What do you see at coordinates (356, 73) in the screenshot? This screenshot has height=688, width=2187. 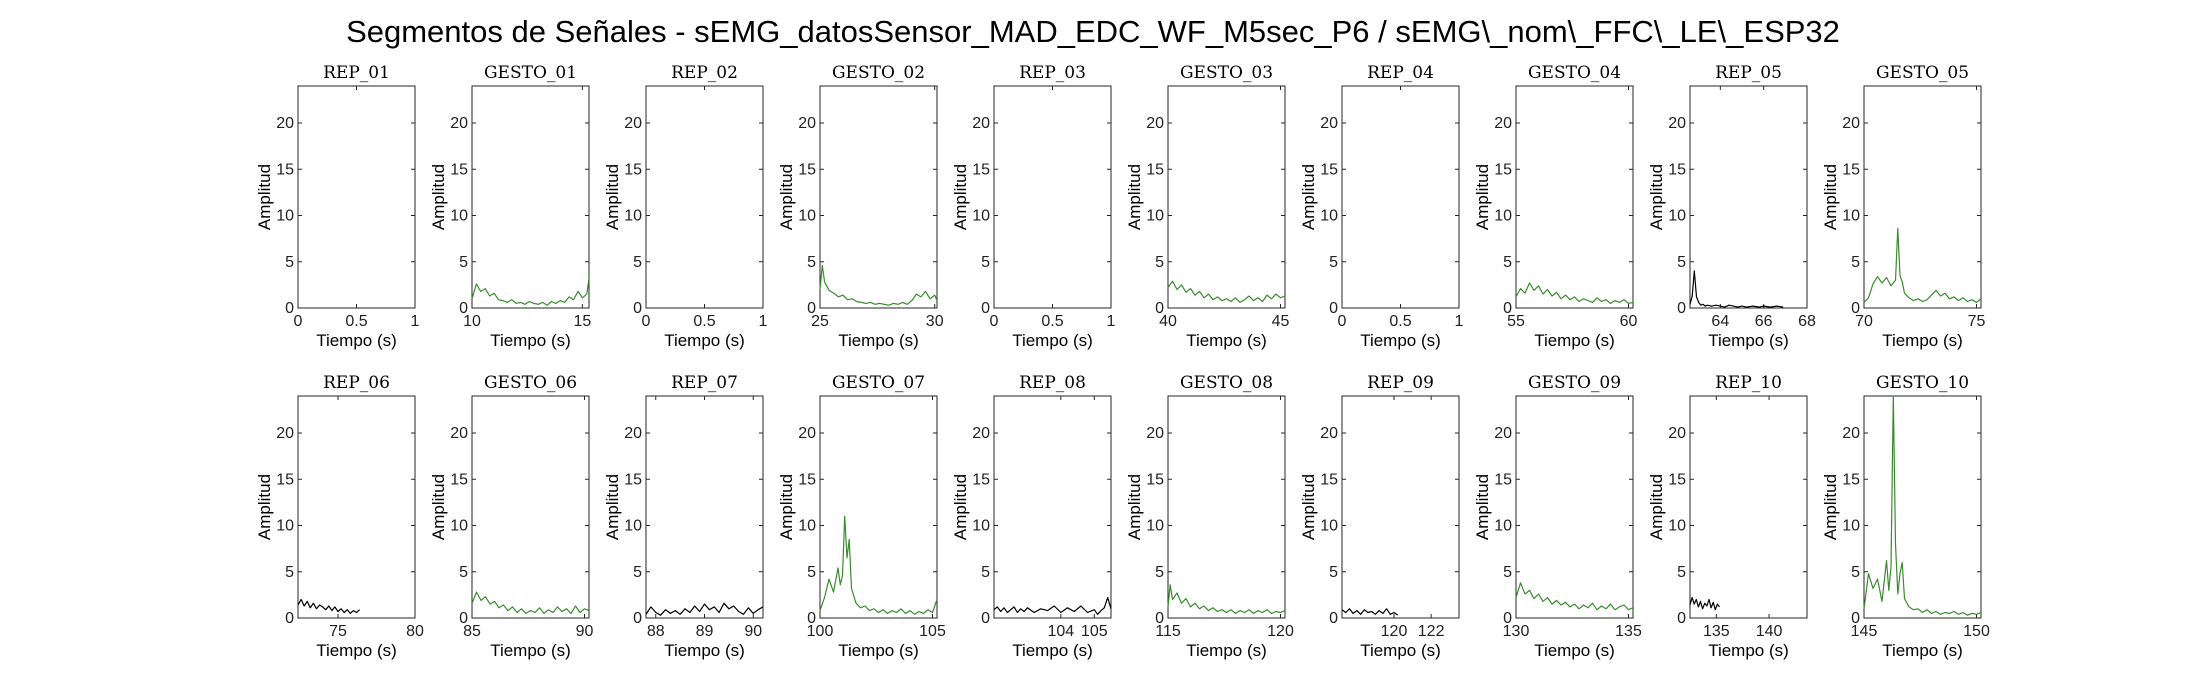 I see `subplot-title: REP_01` at bounding box center [356, 73].